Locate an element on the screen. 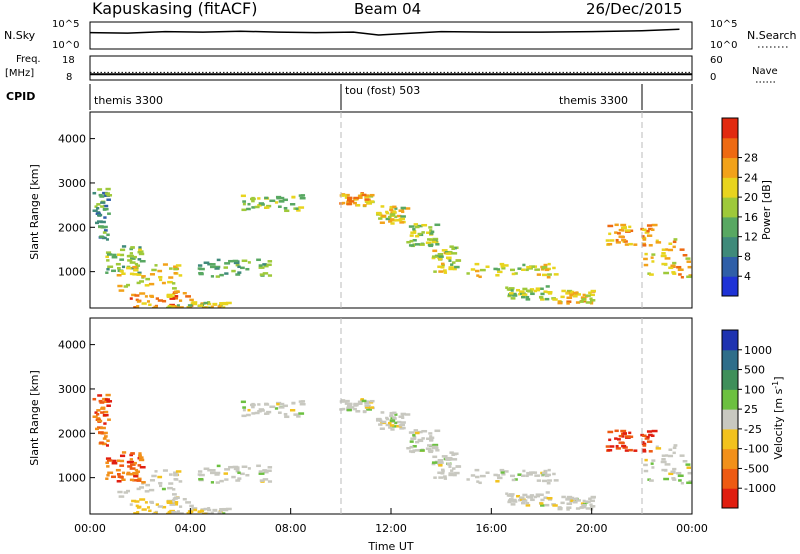  ytick-label: 4000 is located at coordinates (72, 345).